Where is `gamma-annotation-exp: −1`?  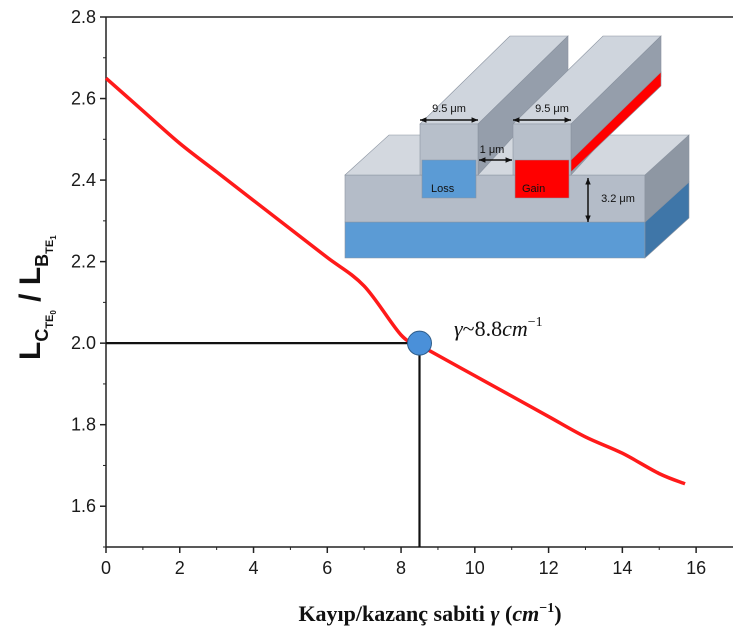 gamma-annotation-exp: −1 is located at coordinates (535, 322).